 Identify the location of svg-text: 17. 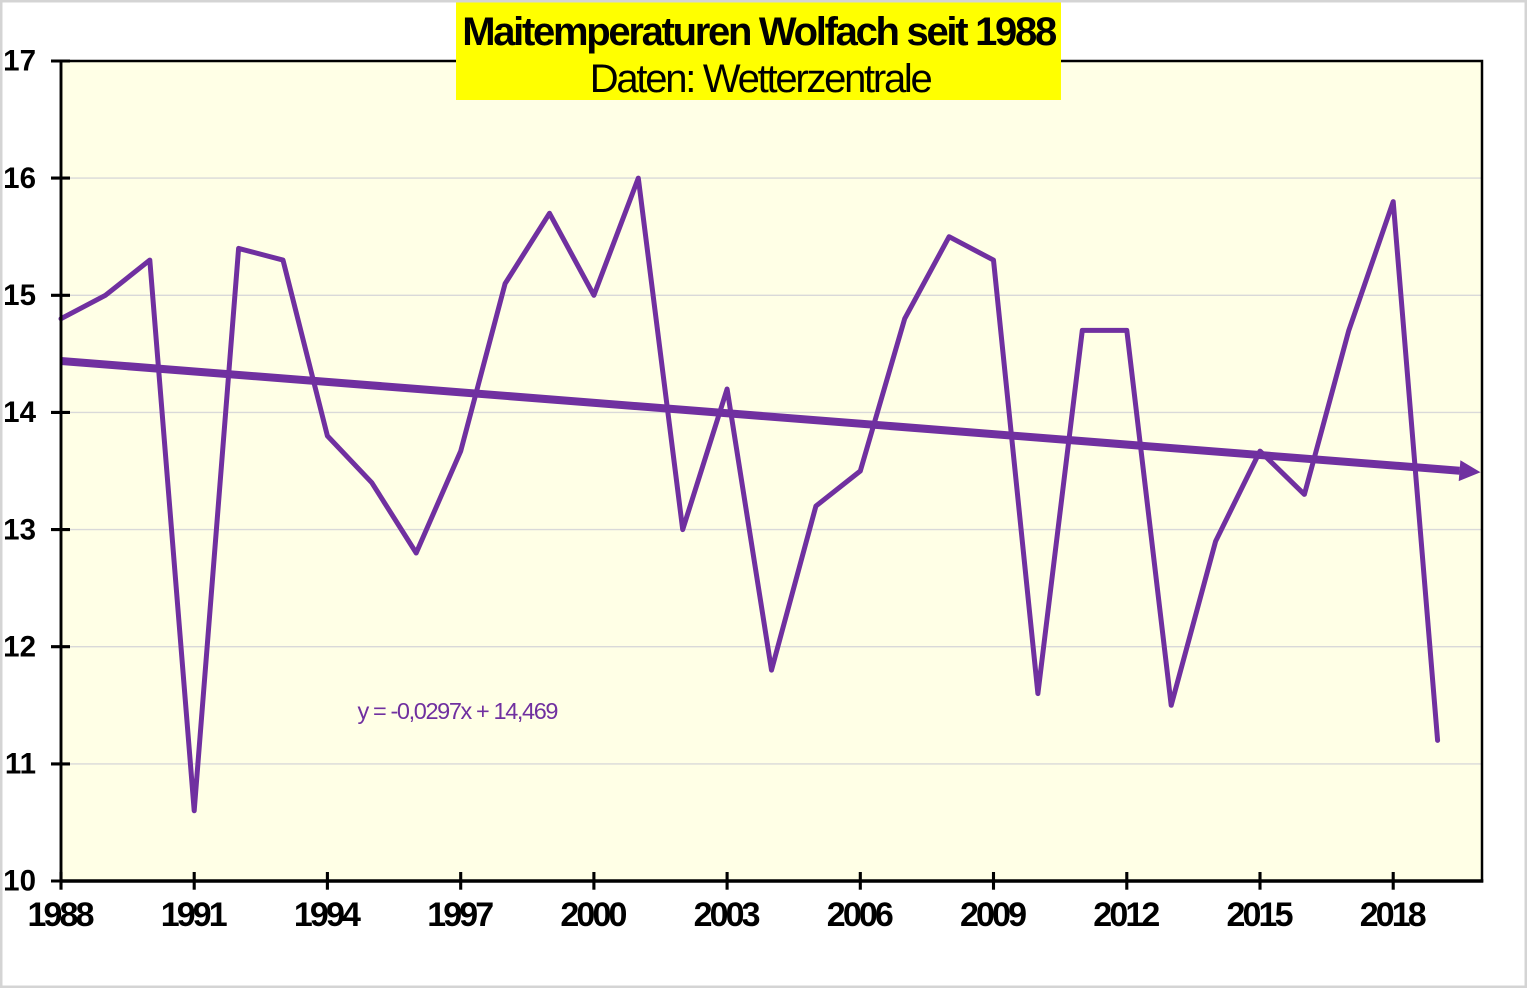
(19, 61).